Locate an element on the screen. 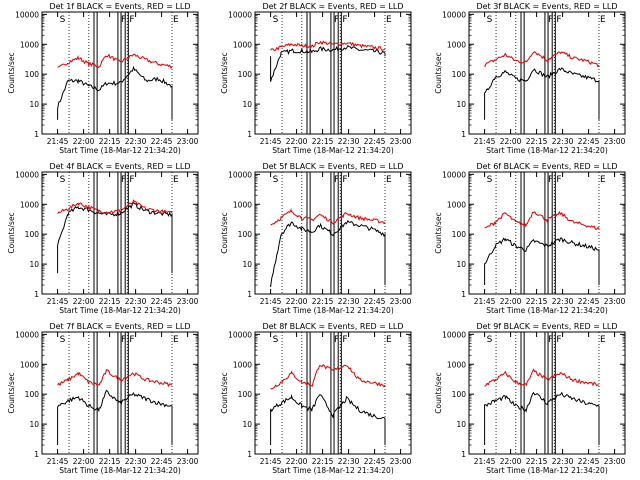  panel-title: Det 6f BLACK = Events, RED = LLD is located at coordinates (546, 166).